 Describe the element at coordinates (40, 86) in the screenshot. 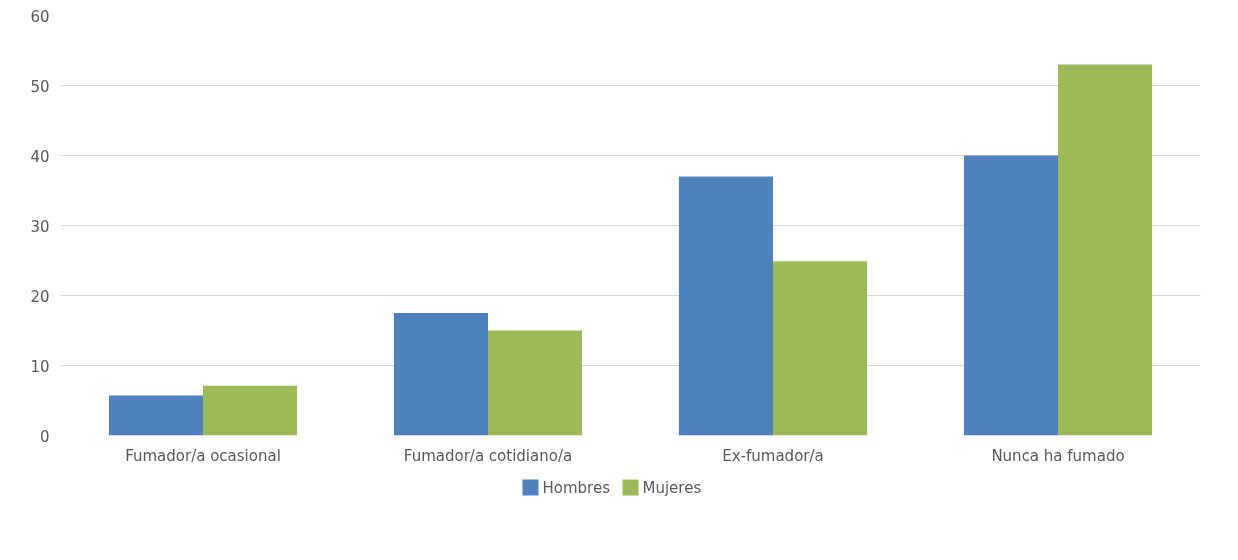

I see `y-tick-label: 50` at that location.